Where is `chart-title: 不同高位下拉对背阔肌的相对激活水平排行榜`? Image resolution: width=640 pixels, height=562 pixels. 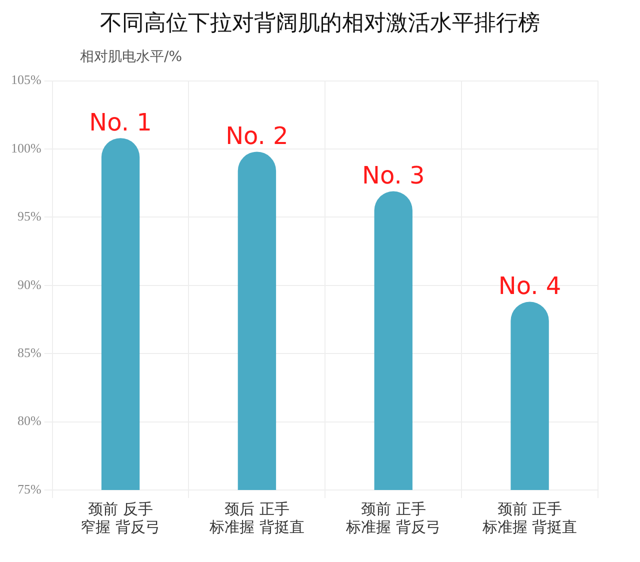
chart-title: 不同高位下拉对背阔肌的相对激活水平排行榜 is located at coordinates (320, 24).